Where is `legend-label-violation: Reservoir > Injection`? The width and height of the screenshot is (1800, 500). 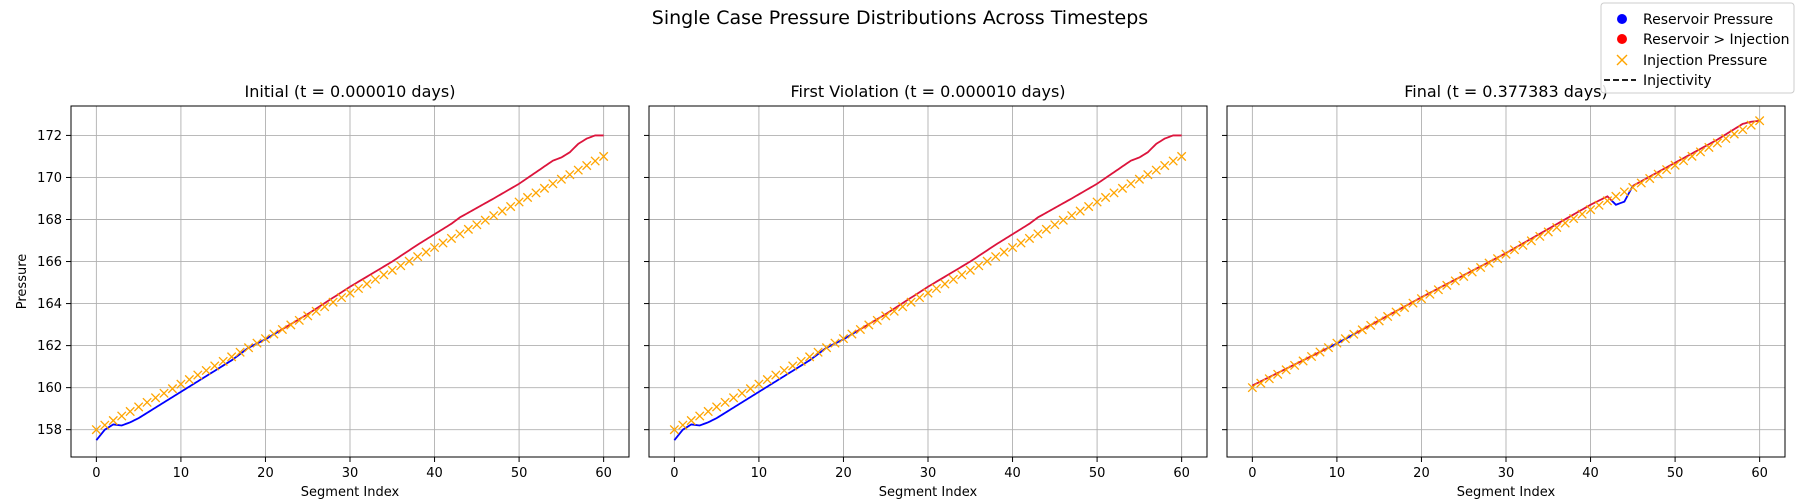 legend-label-violation: Reservoir > Injection is located at coordinates (1716, 40).